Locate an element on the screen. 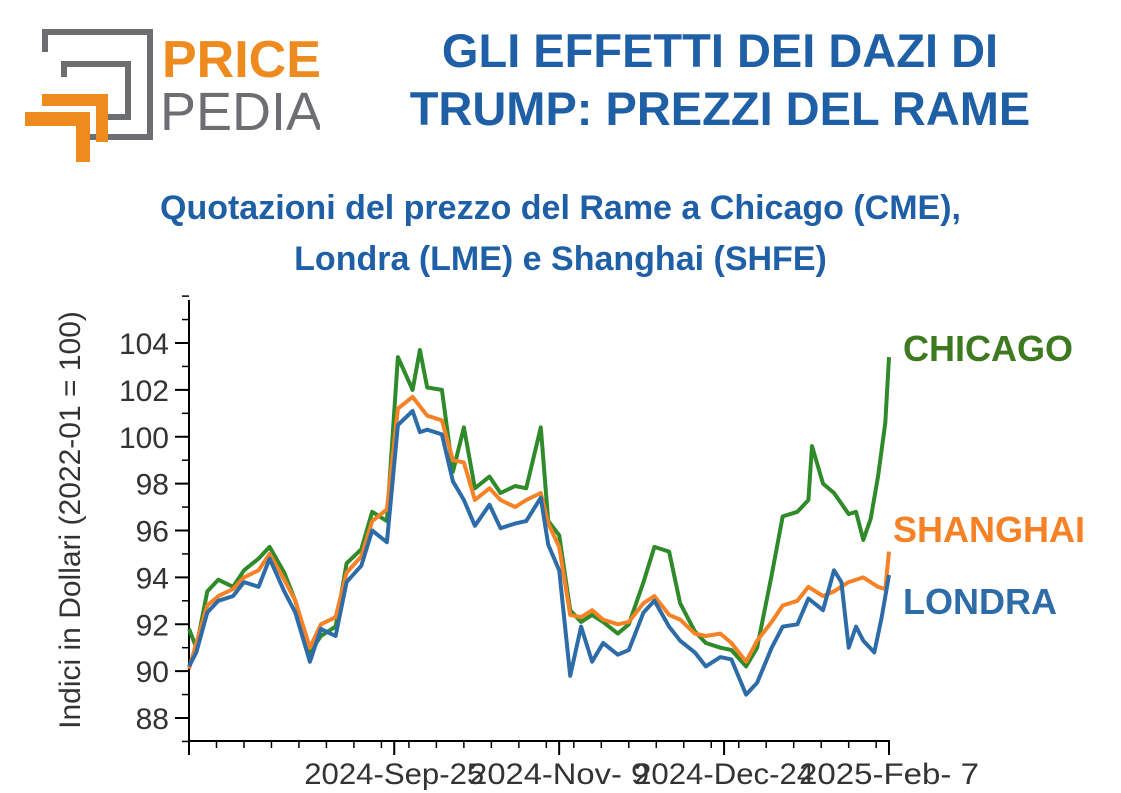 The image size is (1121, 793). x-tick-label: 2025-Feb- 7 is located at coordinates (889, 774).